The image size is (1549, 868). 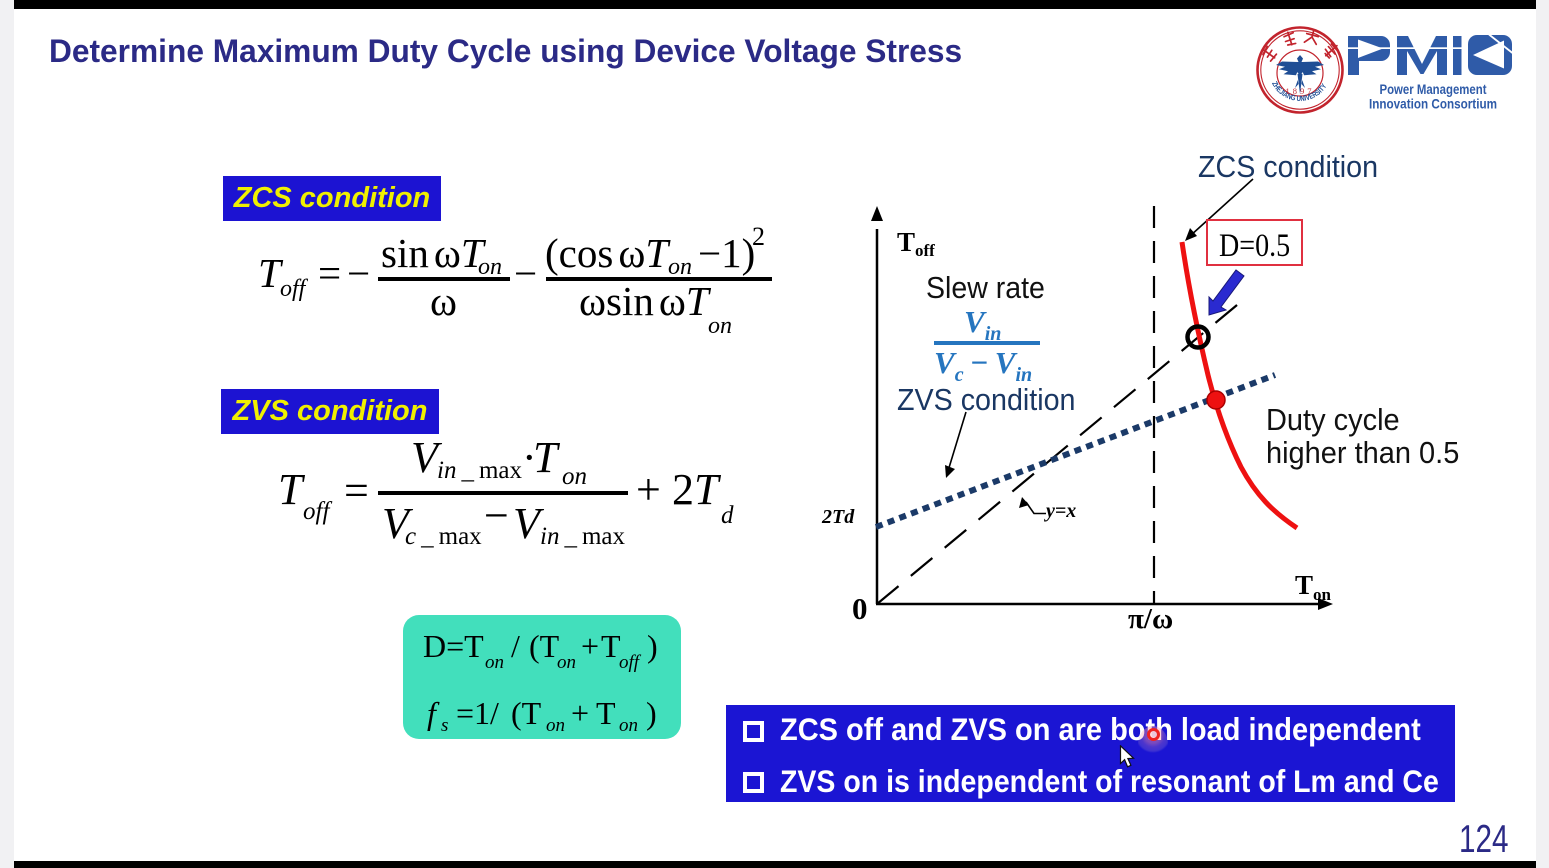 What do you see at coordinates (1300, 91) in the screenshot?
I see `svg-text: 1897` at bounding box center [1300, 91].